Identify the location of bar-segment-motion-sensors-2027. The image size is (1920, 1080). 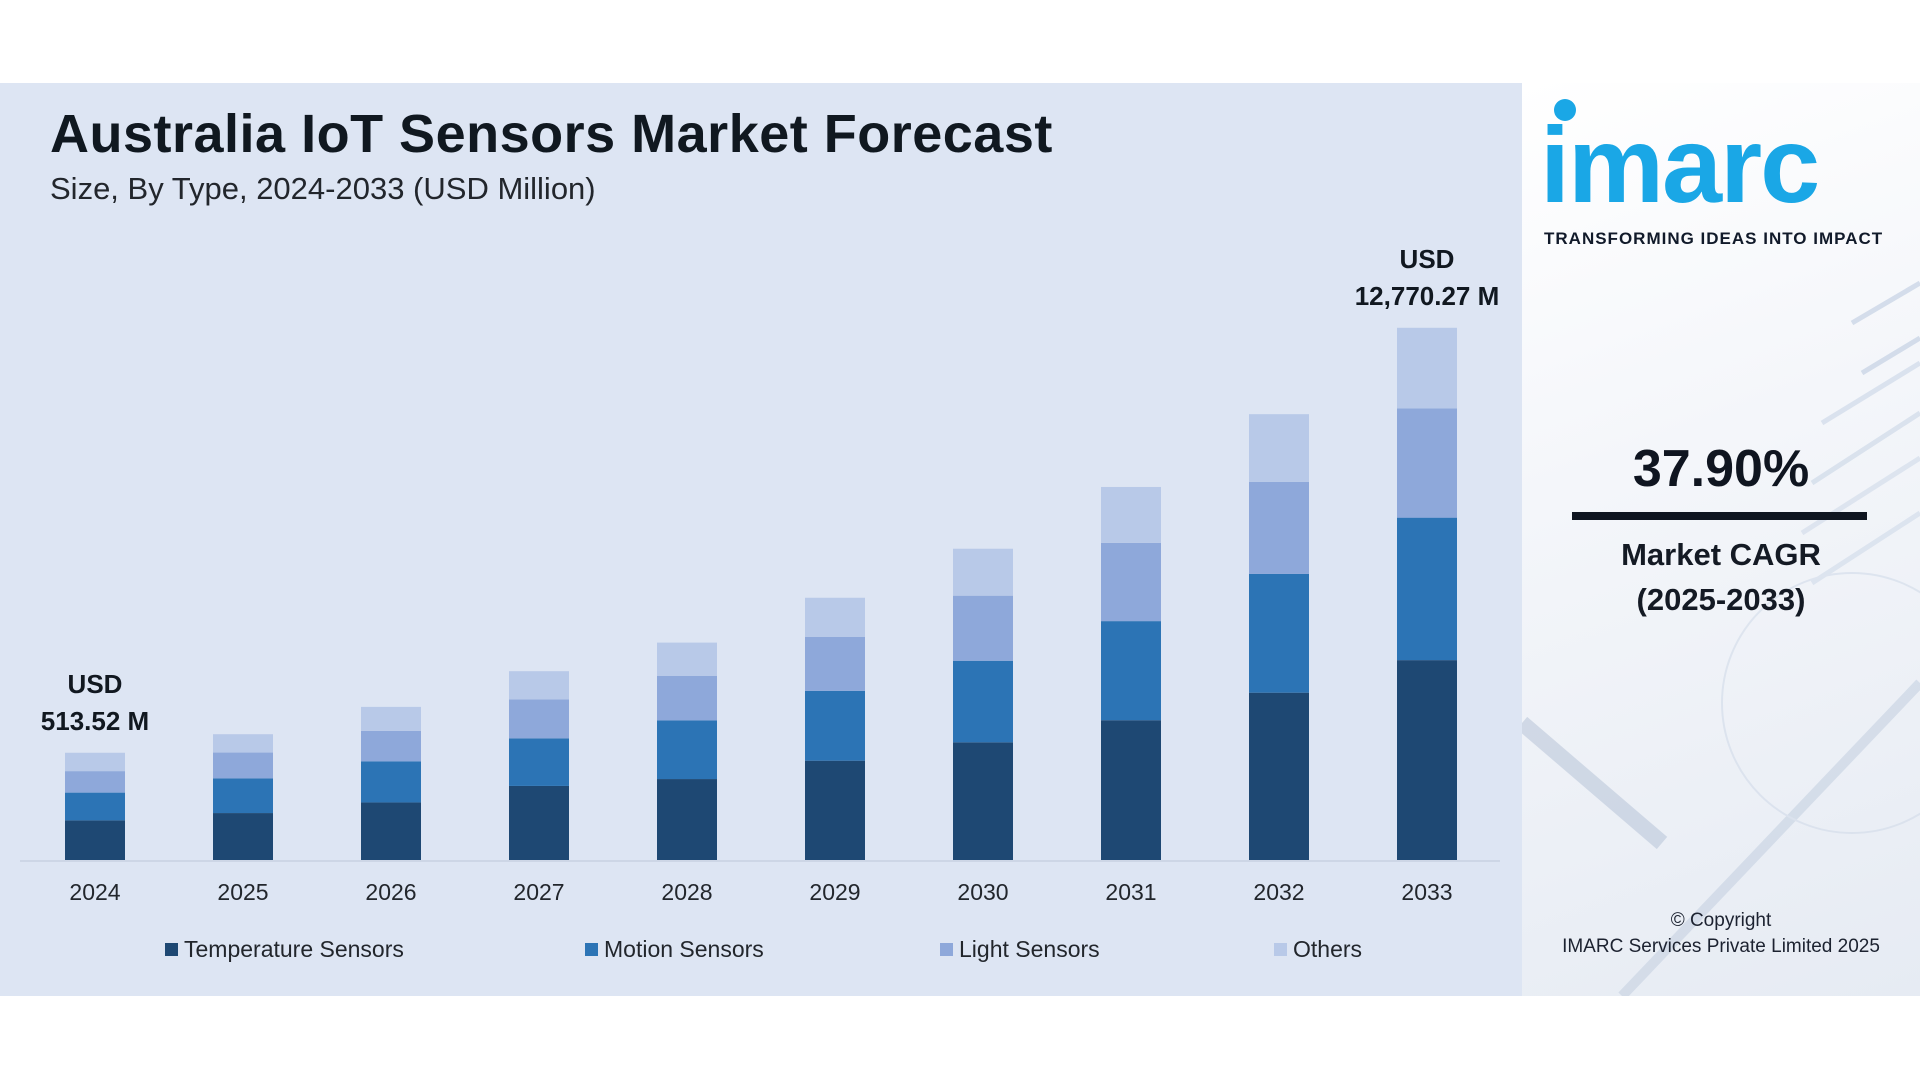
(539, 762).